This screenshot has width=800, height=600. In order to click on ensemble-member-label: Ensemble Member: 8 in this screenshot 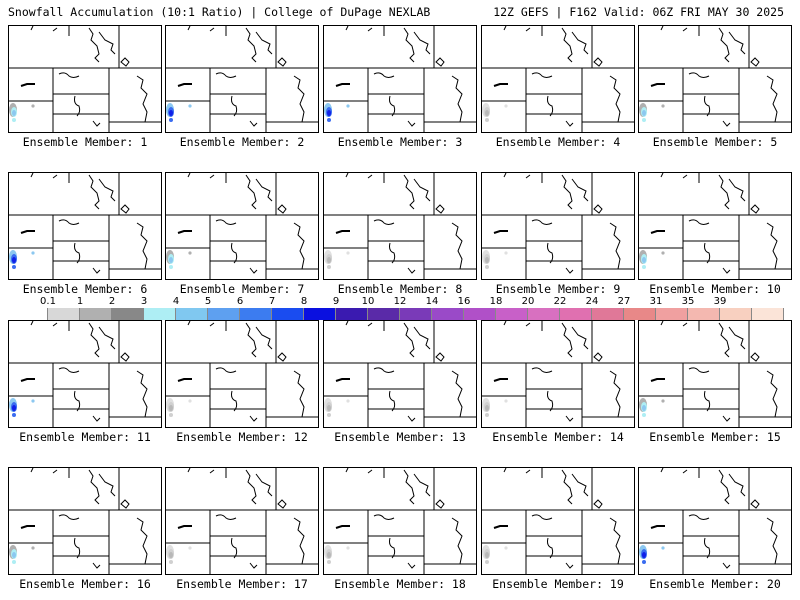, I will do `click(400, 289)`.